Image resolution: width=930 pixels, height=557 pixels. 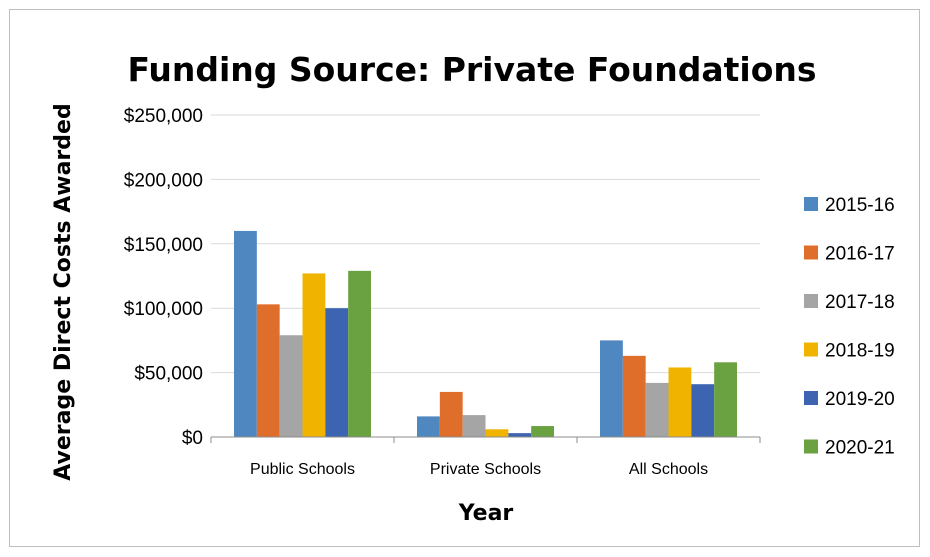 I want to click on y-tick-label: $250,000, so click(x=163, y=116).